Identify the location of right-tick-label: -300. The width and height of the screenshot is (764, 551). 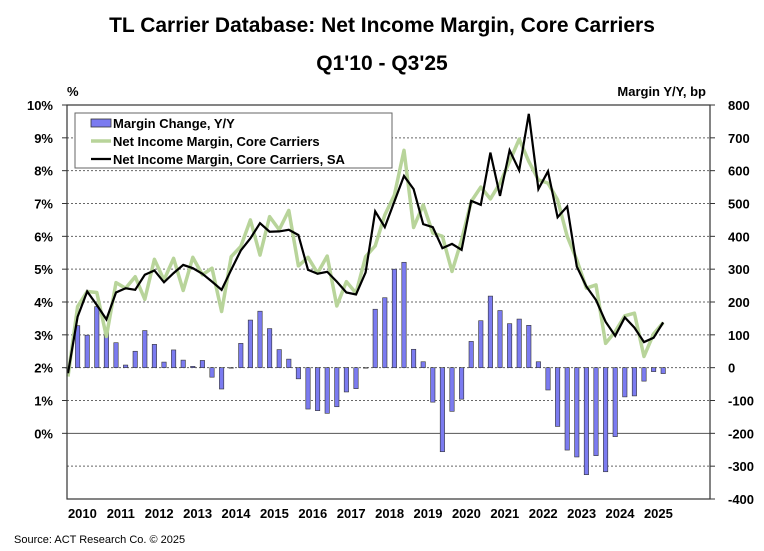
(741, 466).